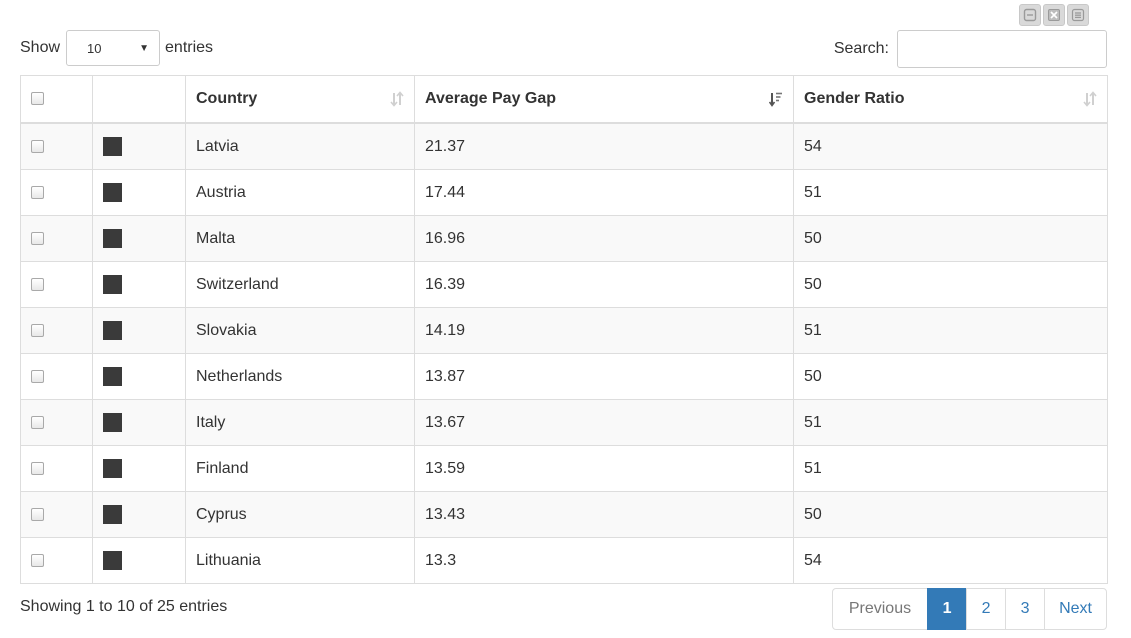 The image size is (1131, 638). What do you see at coordinates (880, 609) in the screenshot?
I see `previous-page-button: Previous` at bounding box center [880, 609].